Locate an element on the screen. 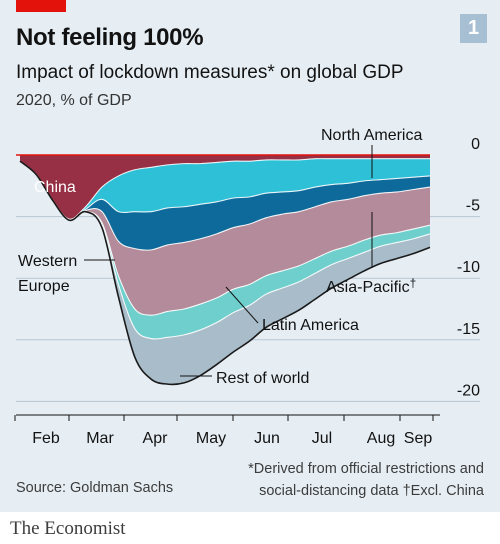  label-north-america: North America is located at coordinates (371, 135).